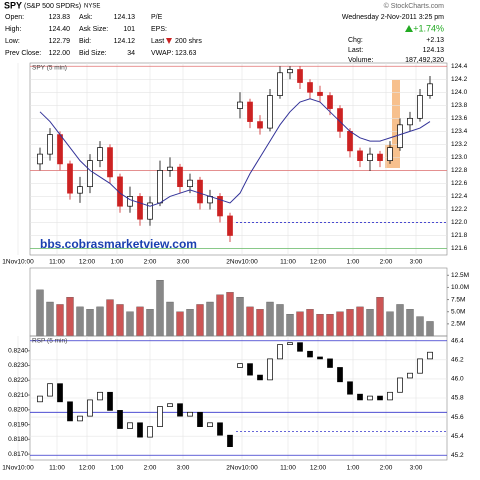 The width and height of the screenshot is (480, 480). Describe the element at coordinates (459, 248) in the screenshot. I see `y-tick-label: 121.6` at that location.